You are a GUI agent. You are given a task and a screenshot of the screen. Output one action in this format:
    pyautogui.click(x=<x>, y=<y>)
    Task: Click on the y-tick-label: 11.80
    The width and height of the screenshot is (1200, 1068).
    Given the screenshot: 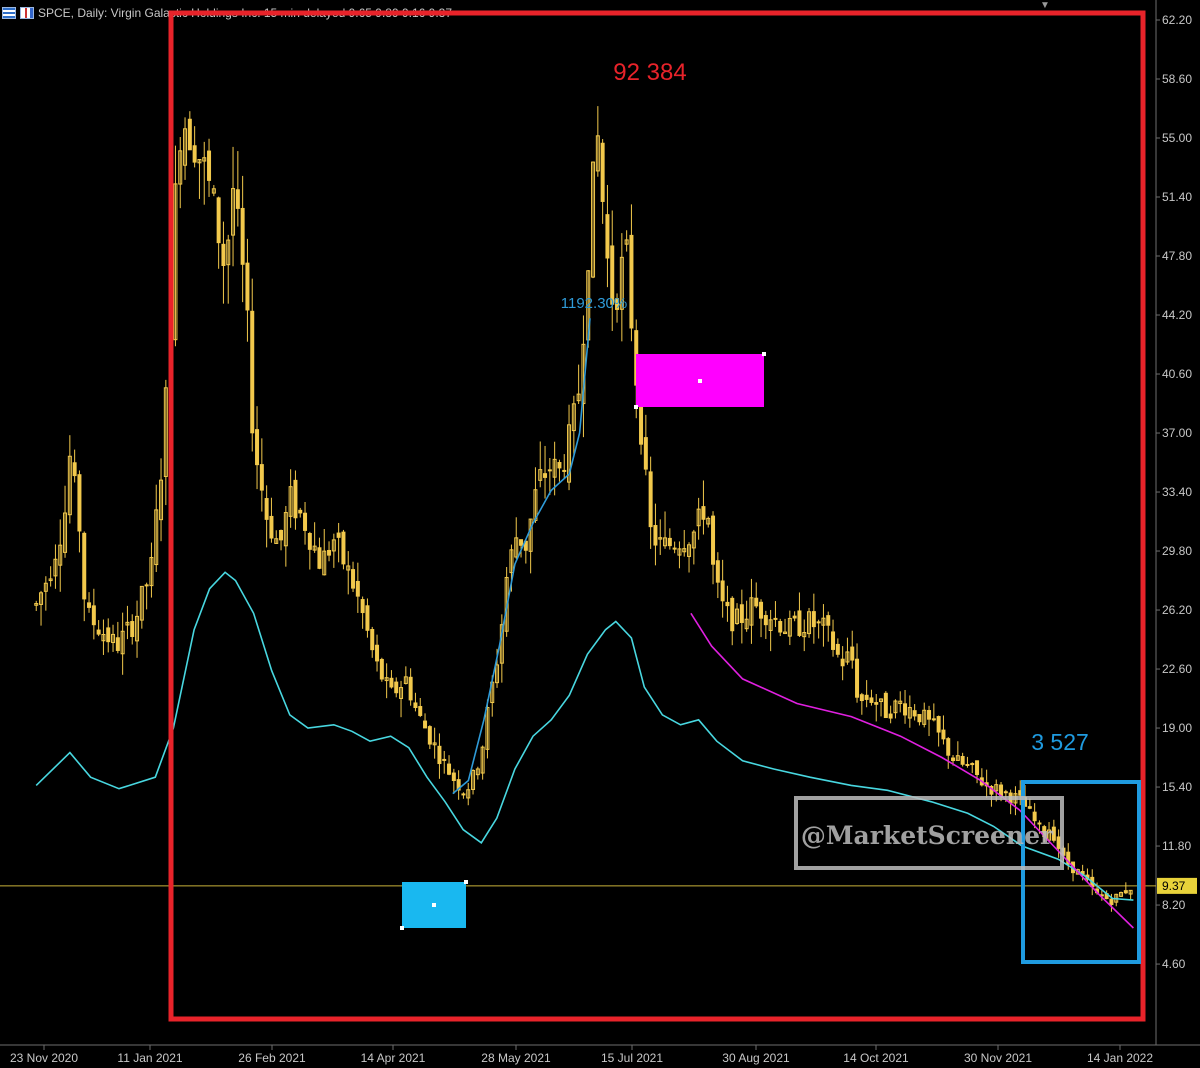 What is the action you would take?
    pyautogui.click(x=1176, y=846)
    